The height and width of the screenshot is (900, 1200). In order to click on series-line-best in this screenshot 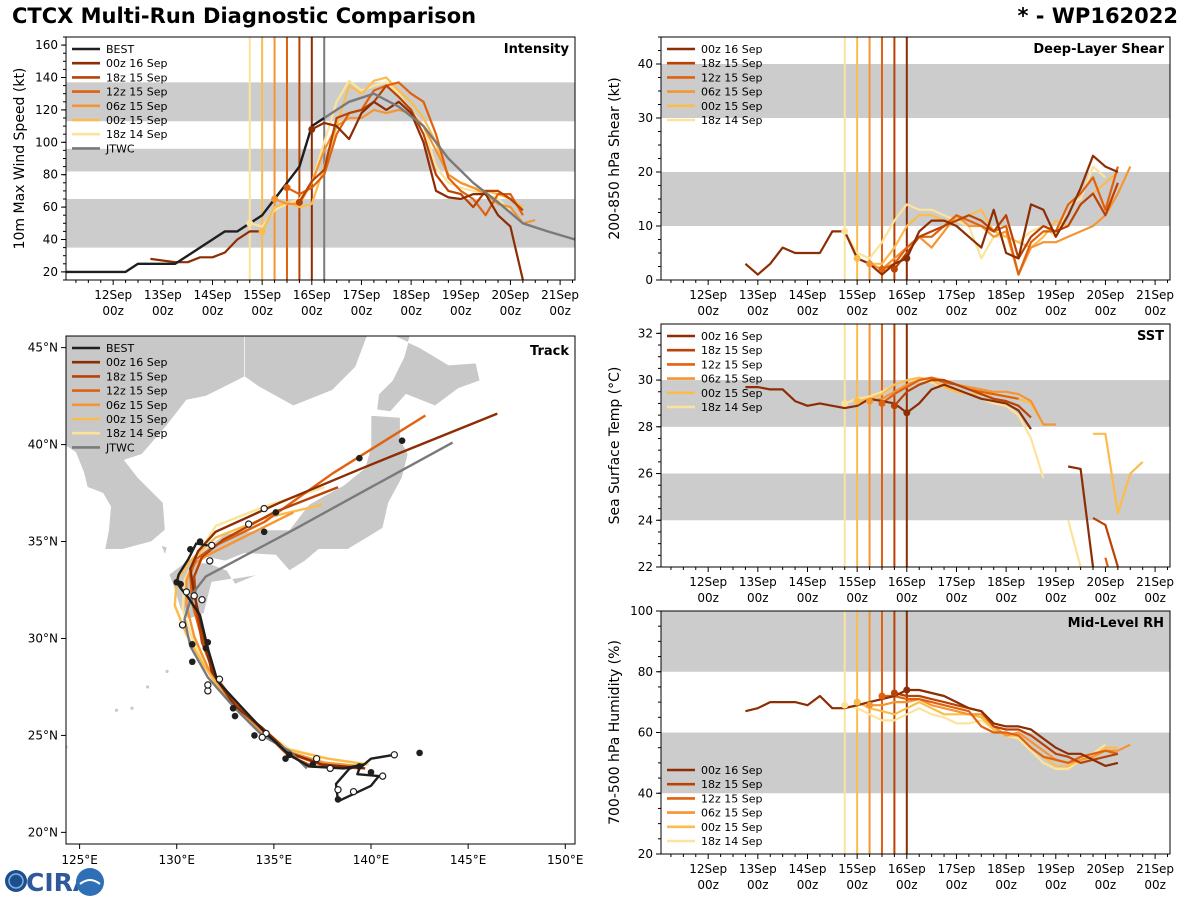, I will do `click(195, 195)`.